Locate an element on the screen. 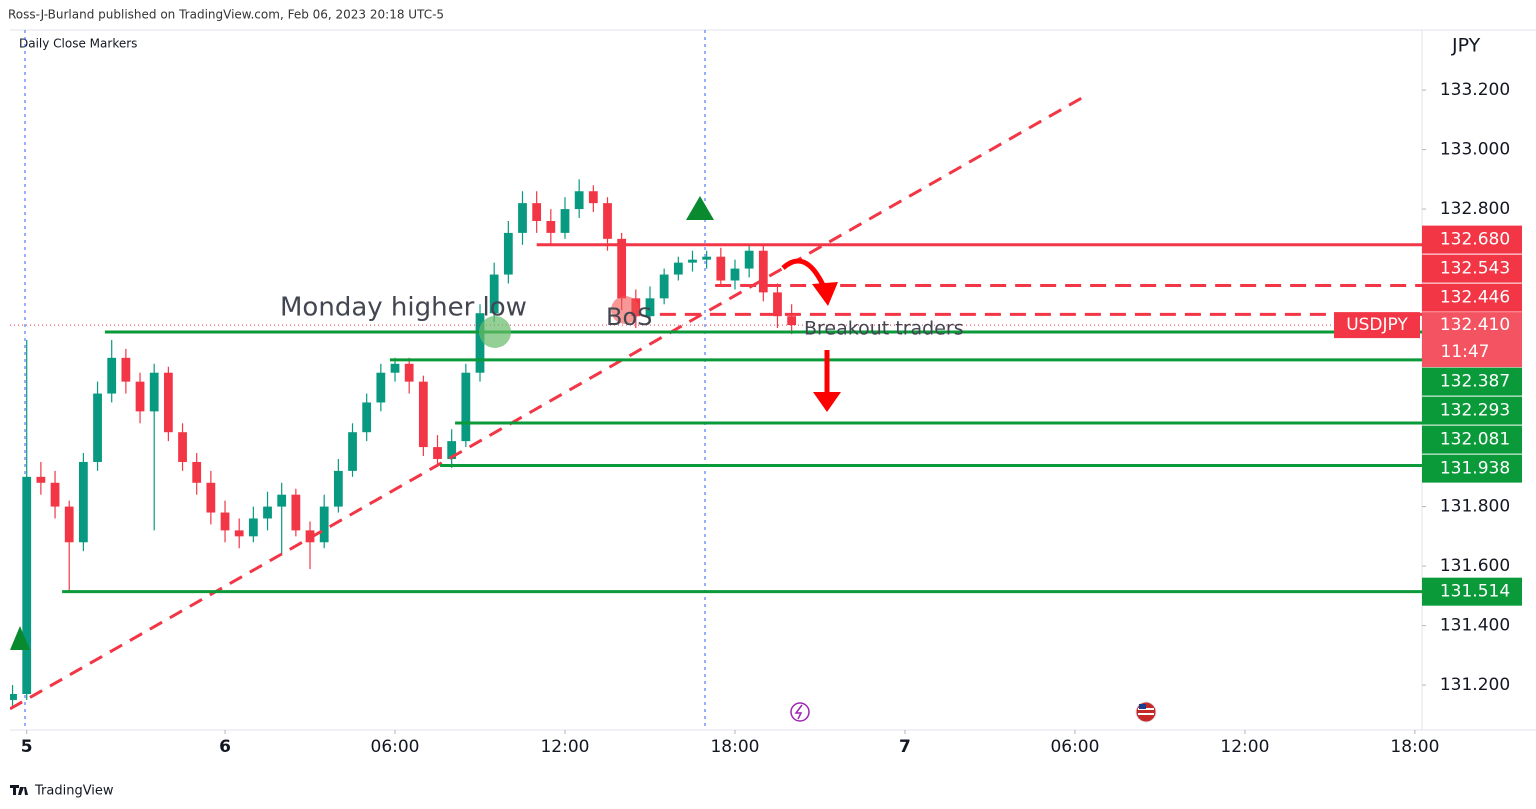 The width and height of the screenshot is (1536, 809). footer-logo: TradingView is located at coordinates (62, 791).